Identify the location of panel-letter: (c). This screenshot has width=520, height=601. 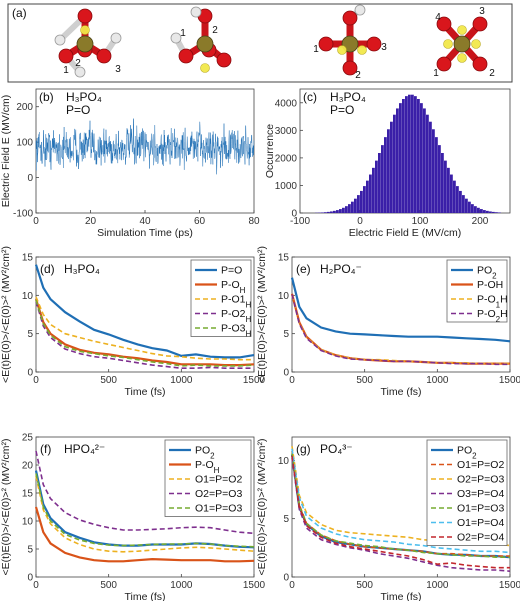
(310, 97).